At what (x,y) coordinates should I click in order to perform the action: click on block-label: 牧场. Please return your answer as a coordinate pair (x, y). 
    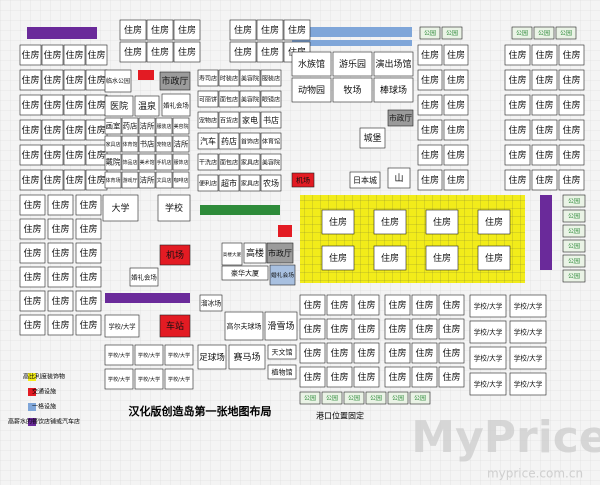
    Looking at the image, I should click on (352, 90).